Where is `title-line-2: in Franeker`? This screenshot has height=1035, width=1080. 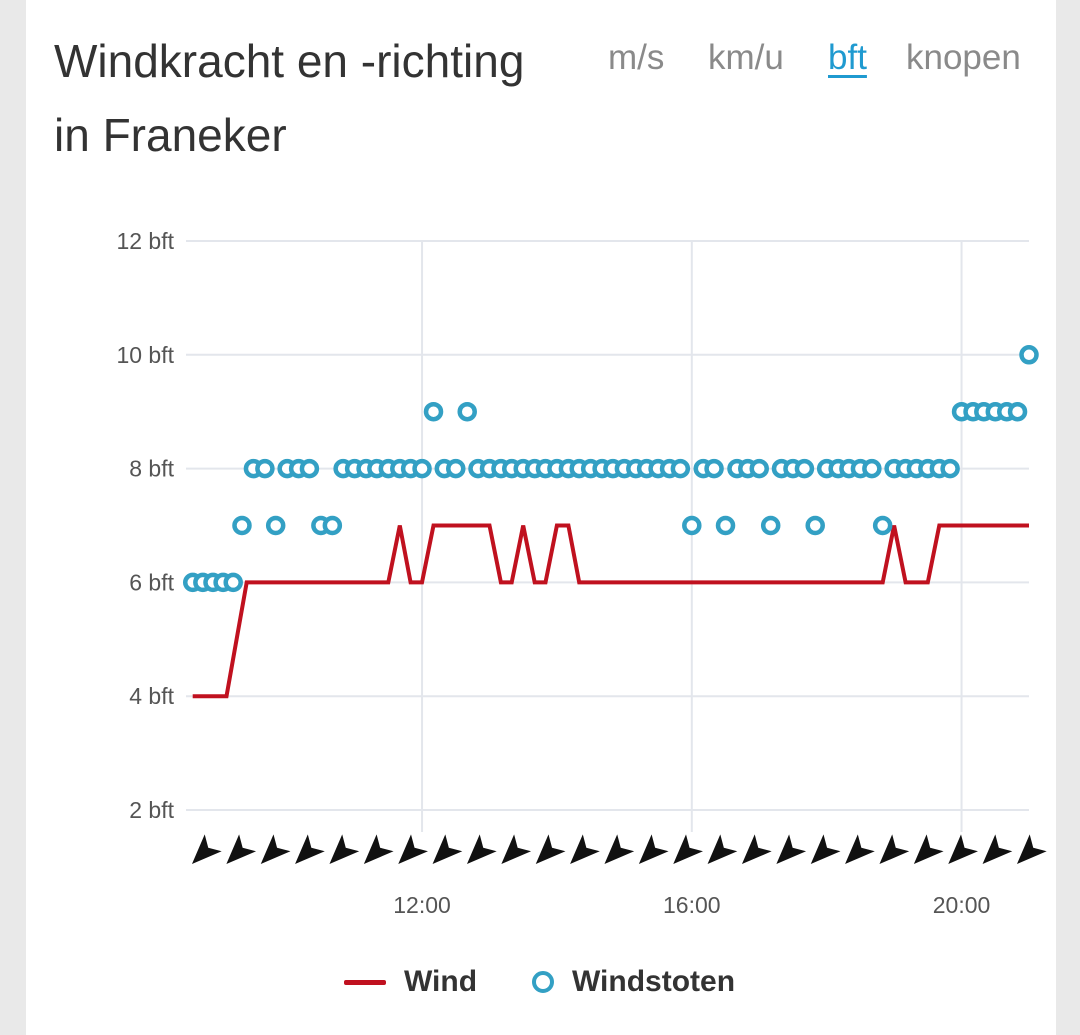 title-line-2: in Franeker is located at coordinates (170, 135).